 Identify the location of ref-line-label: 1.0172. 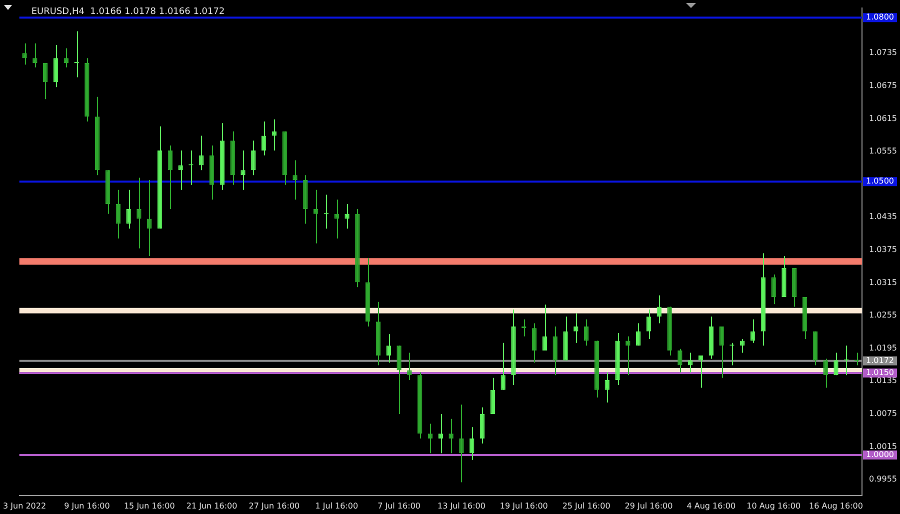
(880, 361).